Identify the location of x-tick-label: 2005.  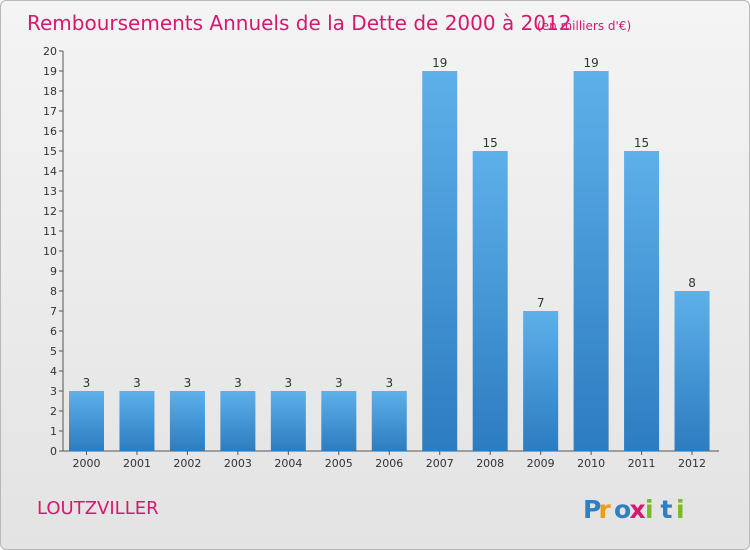
(339, 463).